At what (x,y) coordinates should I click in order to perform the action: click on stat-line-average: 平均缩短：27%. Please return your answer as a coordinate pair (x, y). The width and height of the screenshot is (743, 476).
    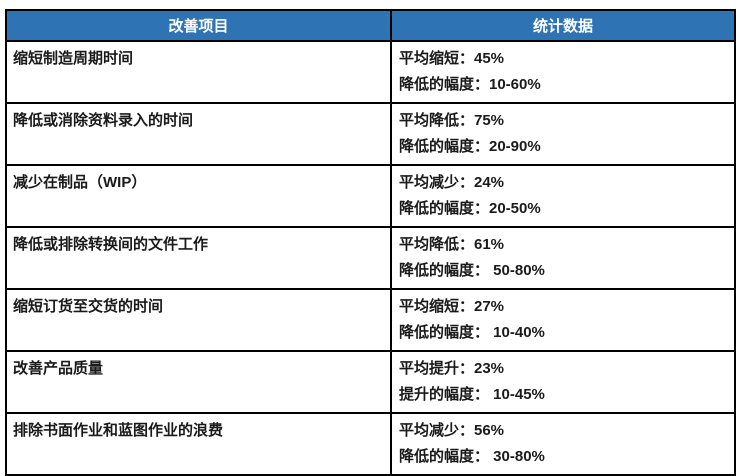
    Looking at the image, I should click on (452, 306).